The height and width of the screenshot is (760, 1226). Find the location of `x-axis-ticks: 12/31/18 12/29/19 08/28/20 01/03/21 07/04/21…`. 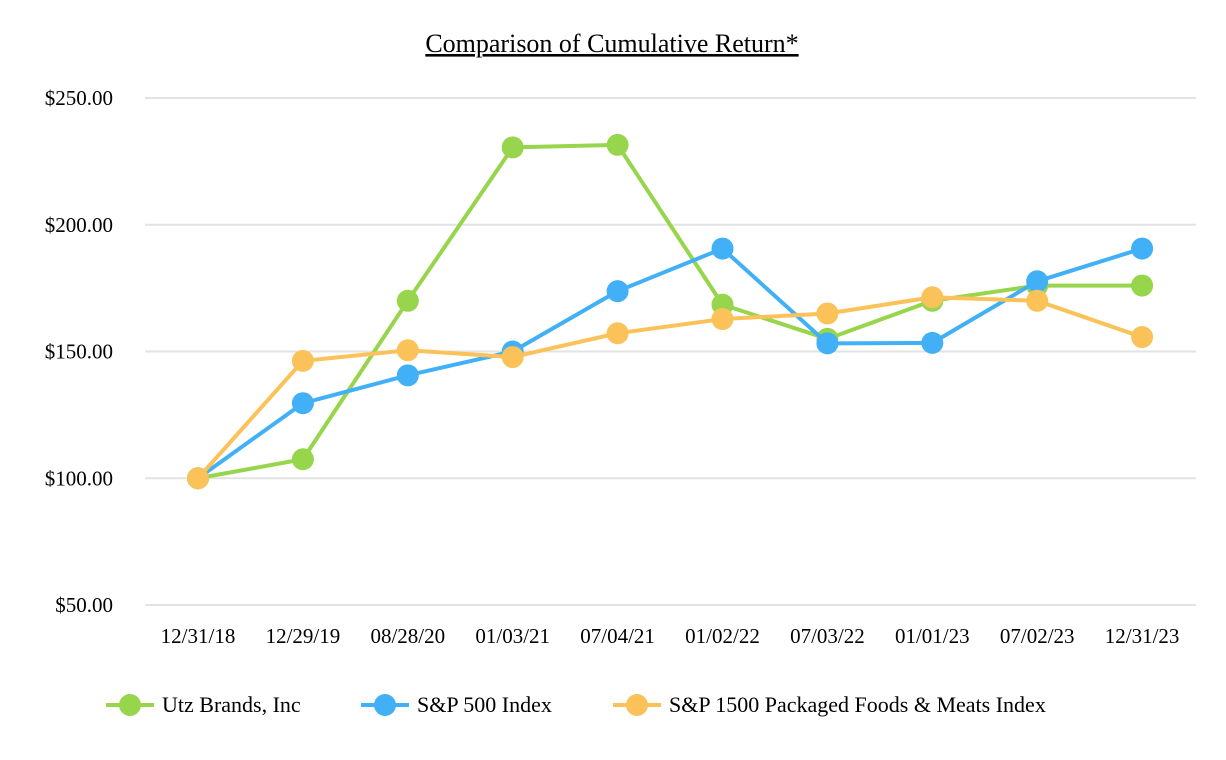

x-axis-ticks: 12/31/18 12/29/19 08/28/20 01/03/21 07/04/21… is located at coordinates (670, 636).